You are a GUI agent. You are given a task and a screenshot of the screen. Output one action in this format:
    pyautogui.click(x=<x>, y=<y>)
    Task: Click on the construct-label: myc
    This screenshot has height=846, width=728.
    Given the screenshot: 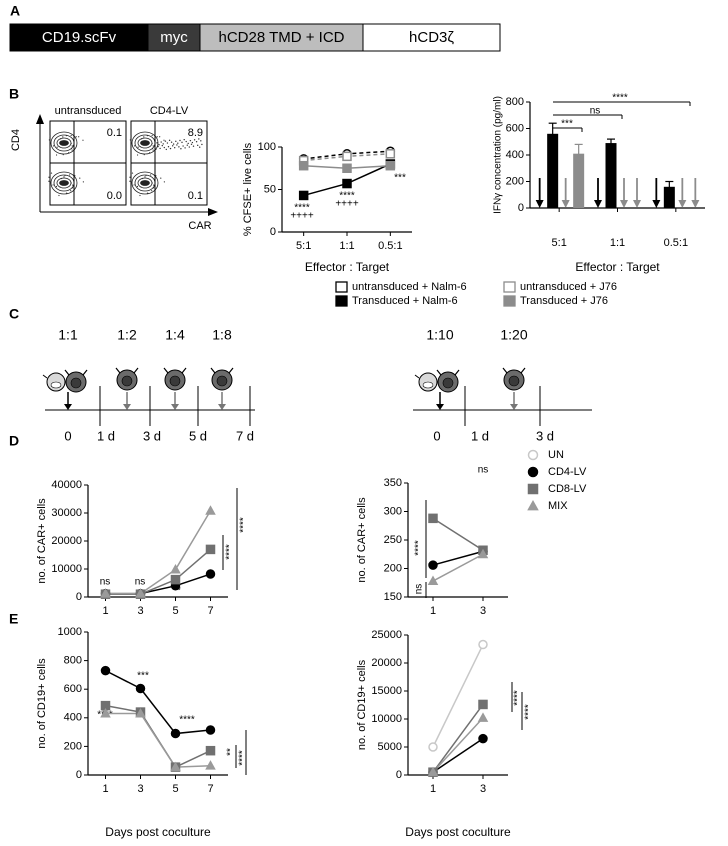 What is the action you would take?
    pyautogui.click(x=174, y=37)
    